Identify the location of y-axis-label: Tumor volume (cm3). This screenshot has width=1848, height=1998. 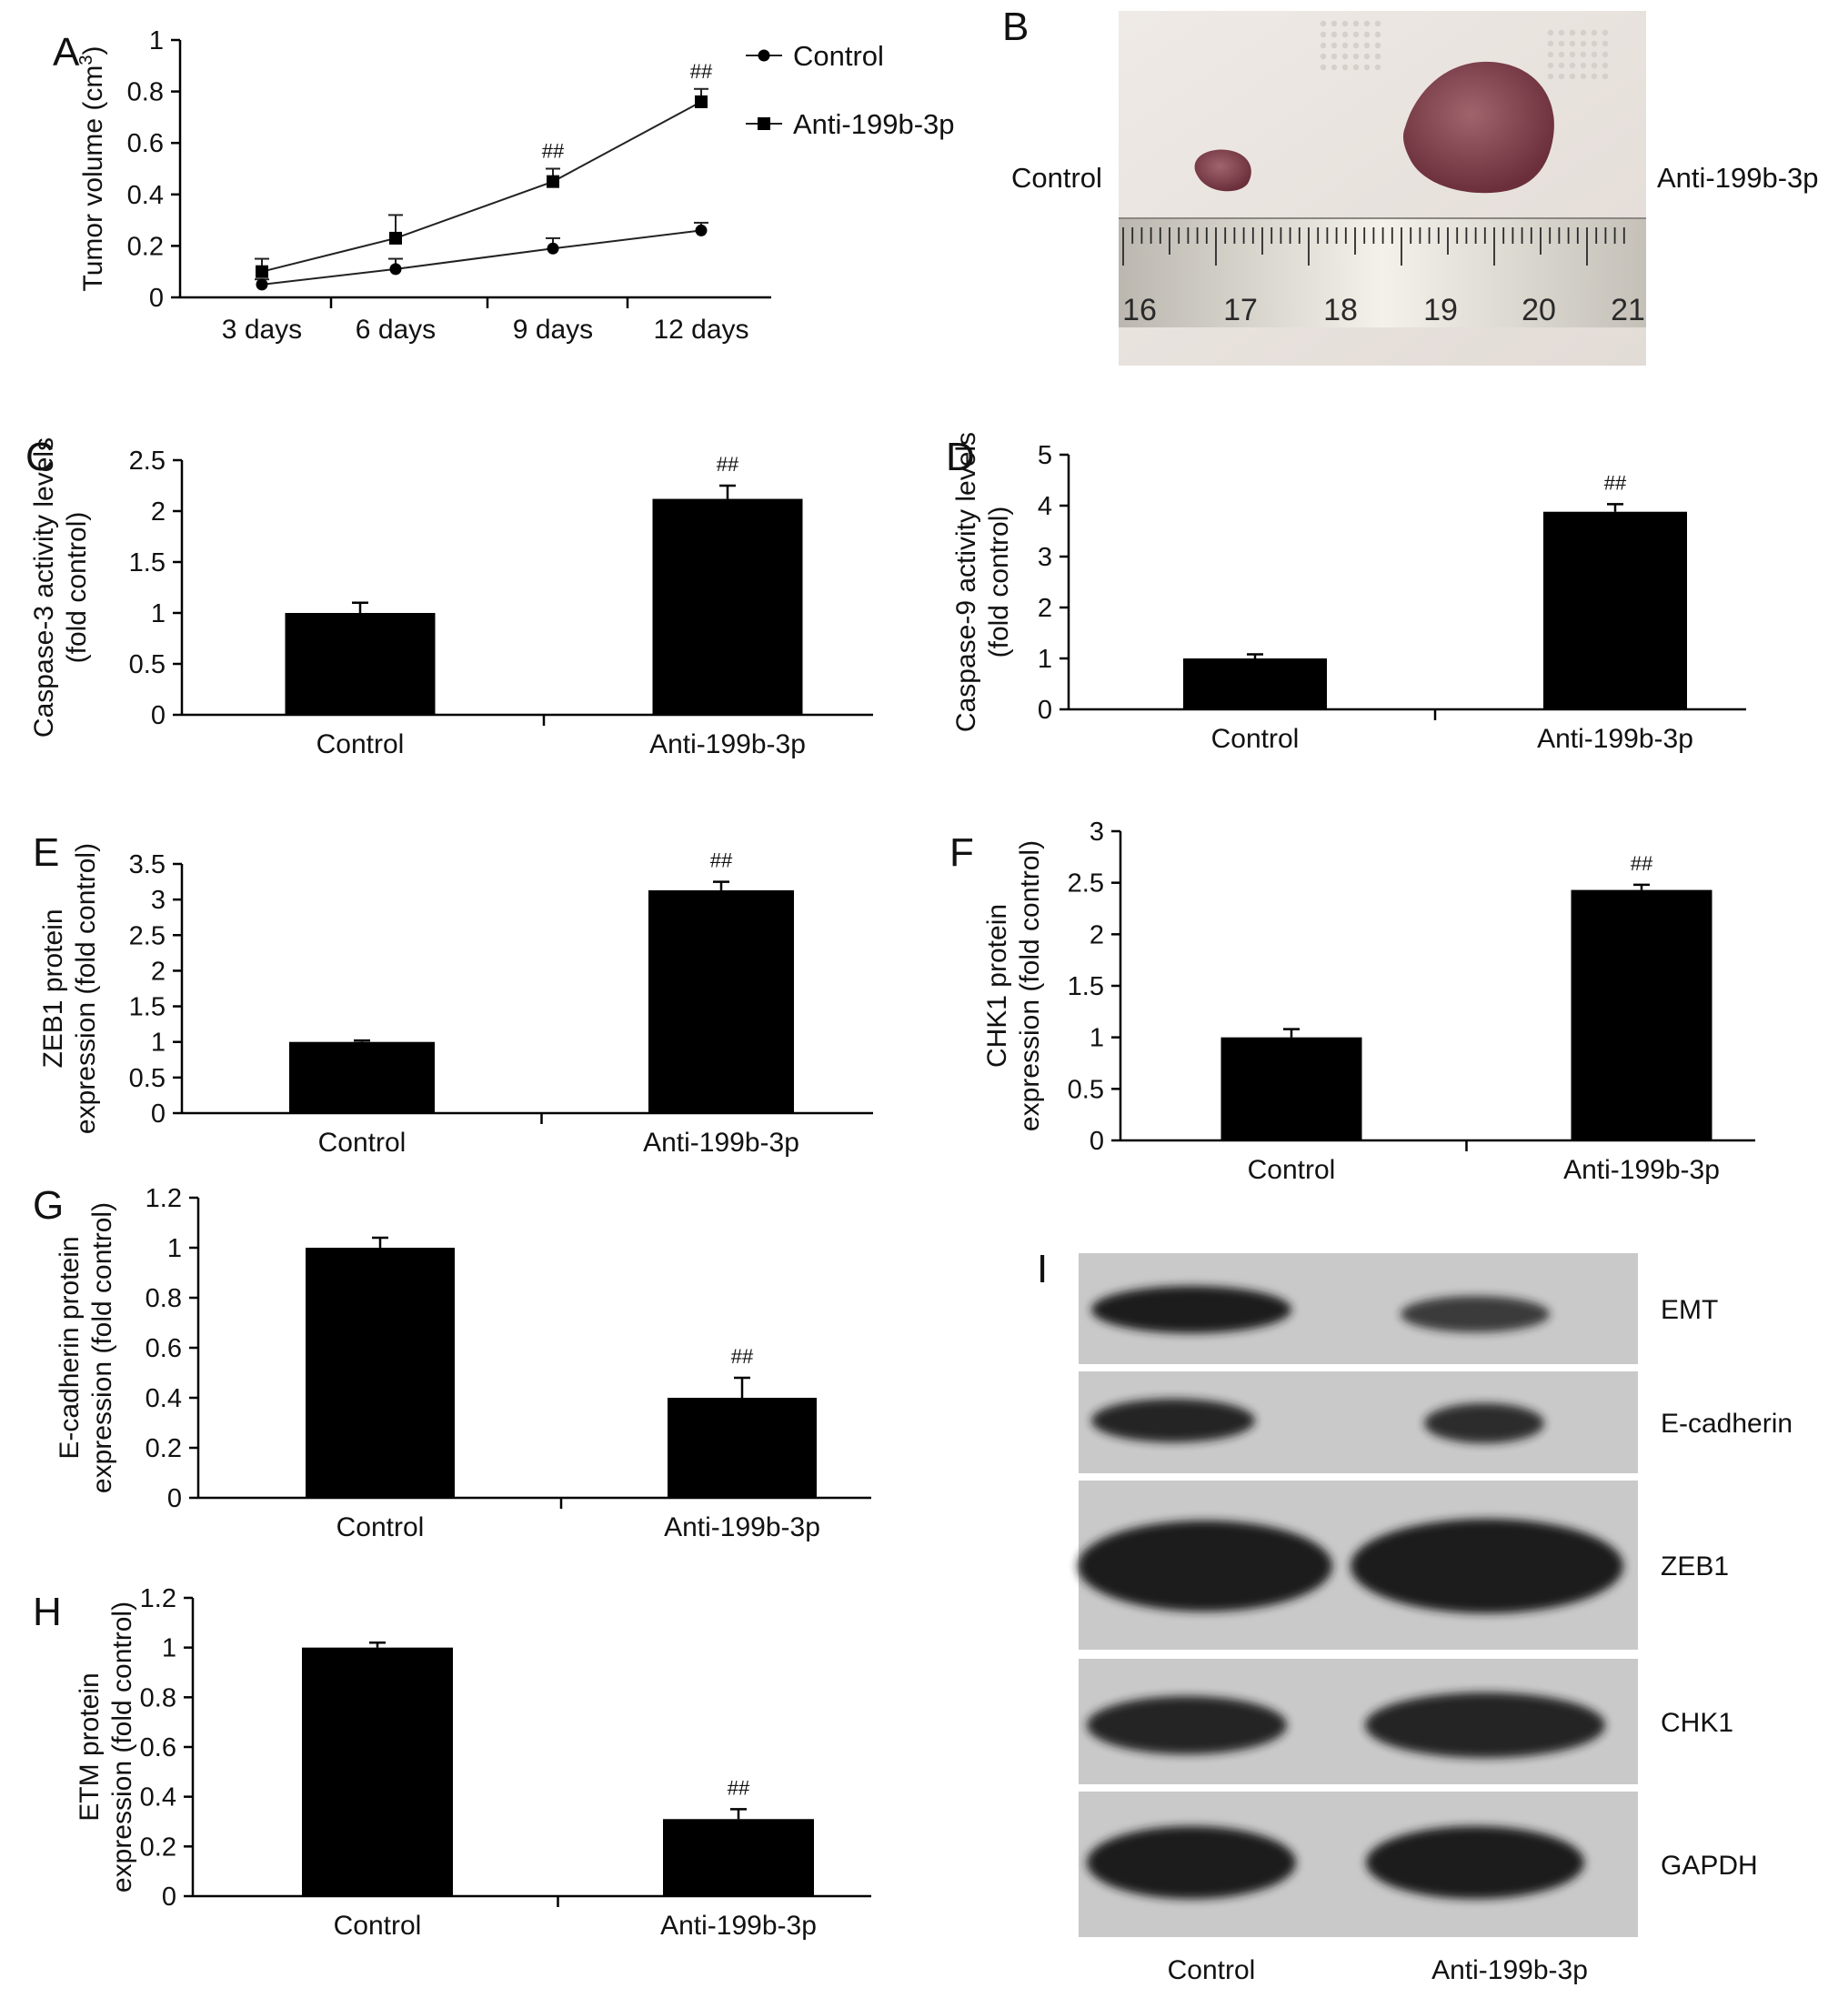
(92, 168).